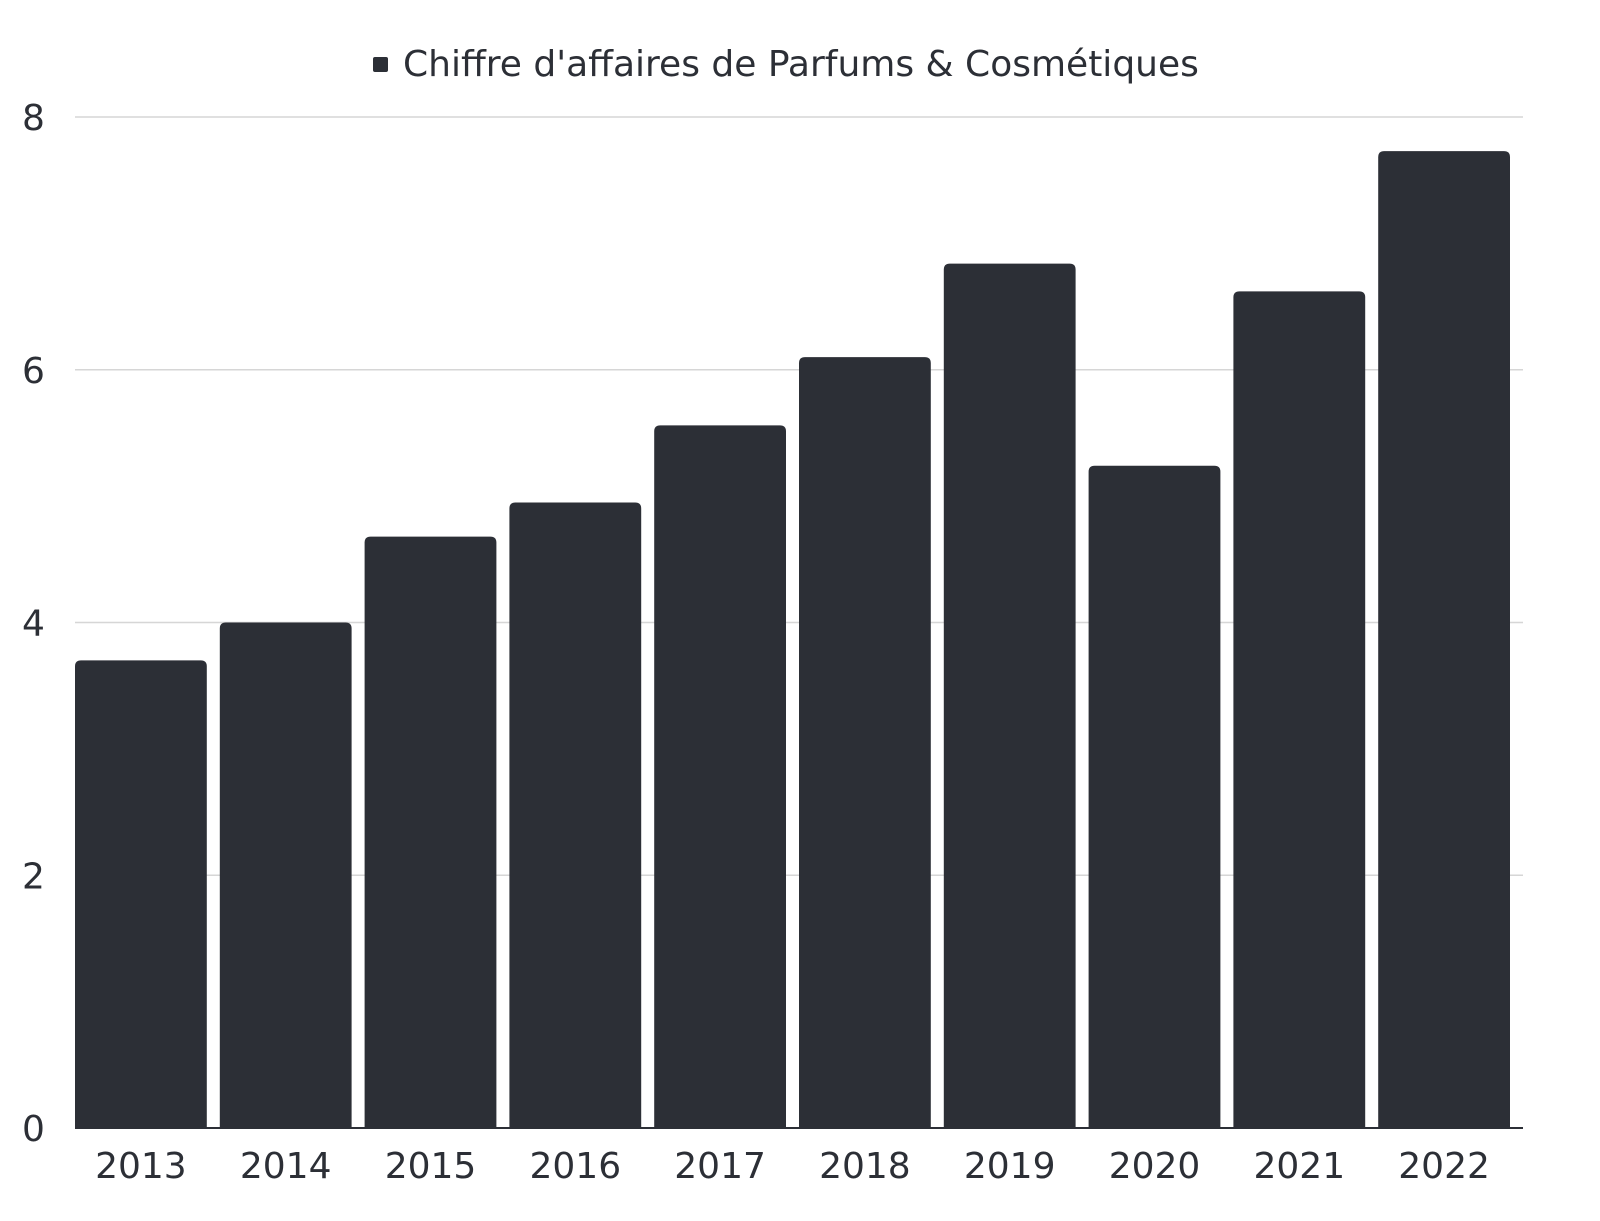 The image size is (1600, 1221). What do you see at coordinates (1299, 710) in the screenshot?
I see `bar-2021` at bounding box center [1299, 710].